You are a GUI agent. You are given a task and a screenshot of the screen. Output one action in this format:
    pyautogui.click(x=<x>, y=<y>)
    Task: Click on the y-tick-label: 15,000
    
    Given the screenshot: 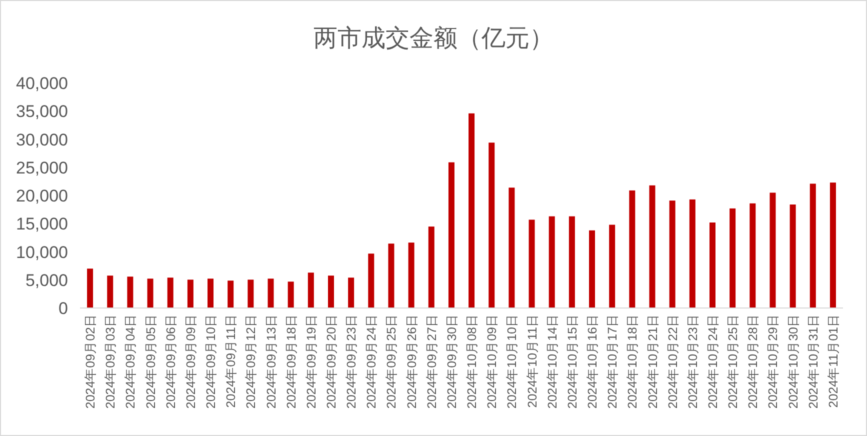 What is the action you would take?
    pyautogui.click(x=42, y=224)
    